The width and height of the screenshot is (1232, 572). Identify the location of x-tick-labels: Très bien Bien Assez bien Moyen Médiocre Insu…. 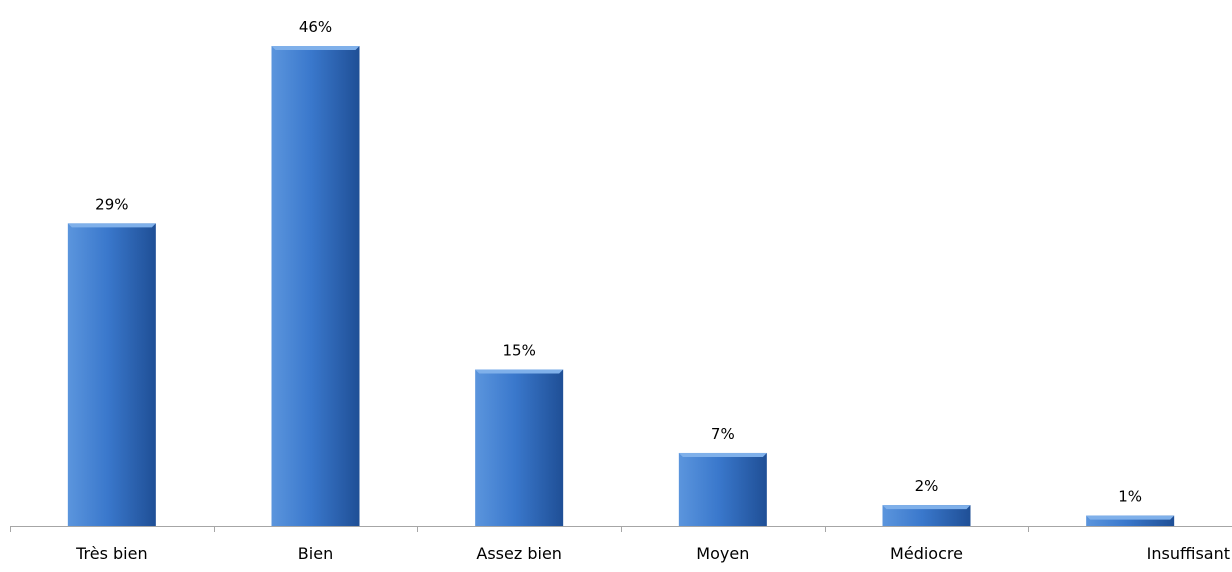
(652, 553).